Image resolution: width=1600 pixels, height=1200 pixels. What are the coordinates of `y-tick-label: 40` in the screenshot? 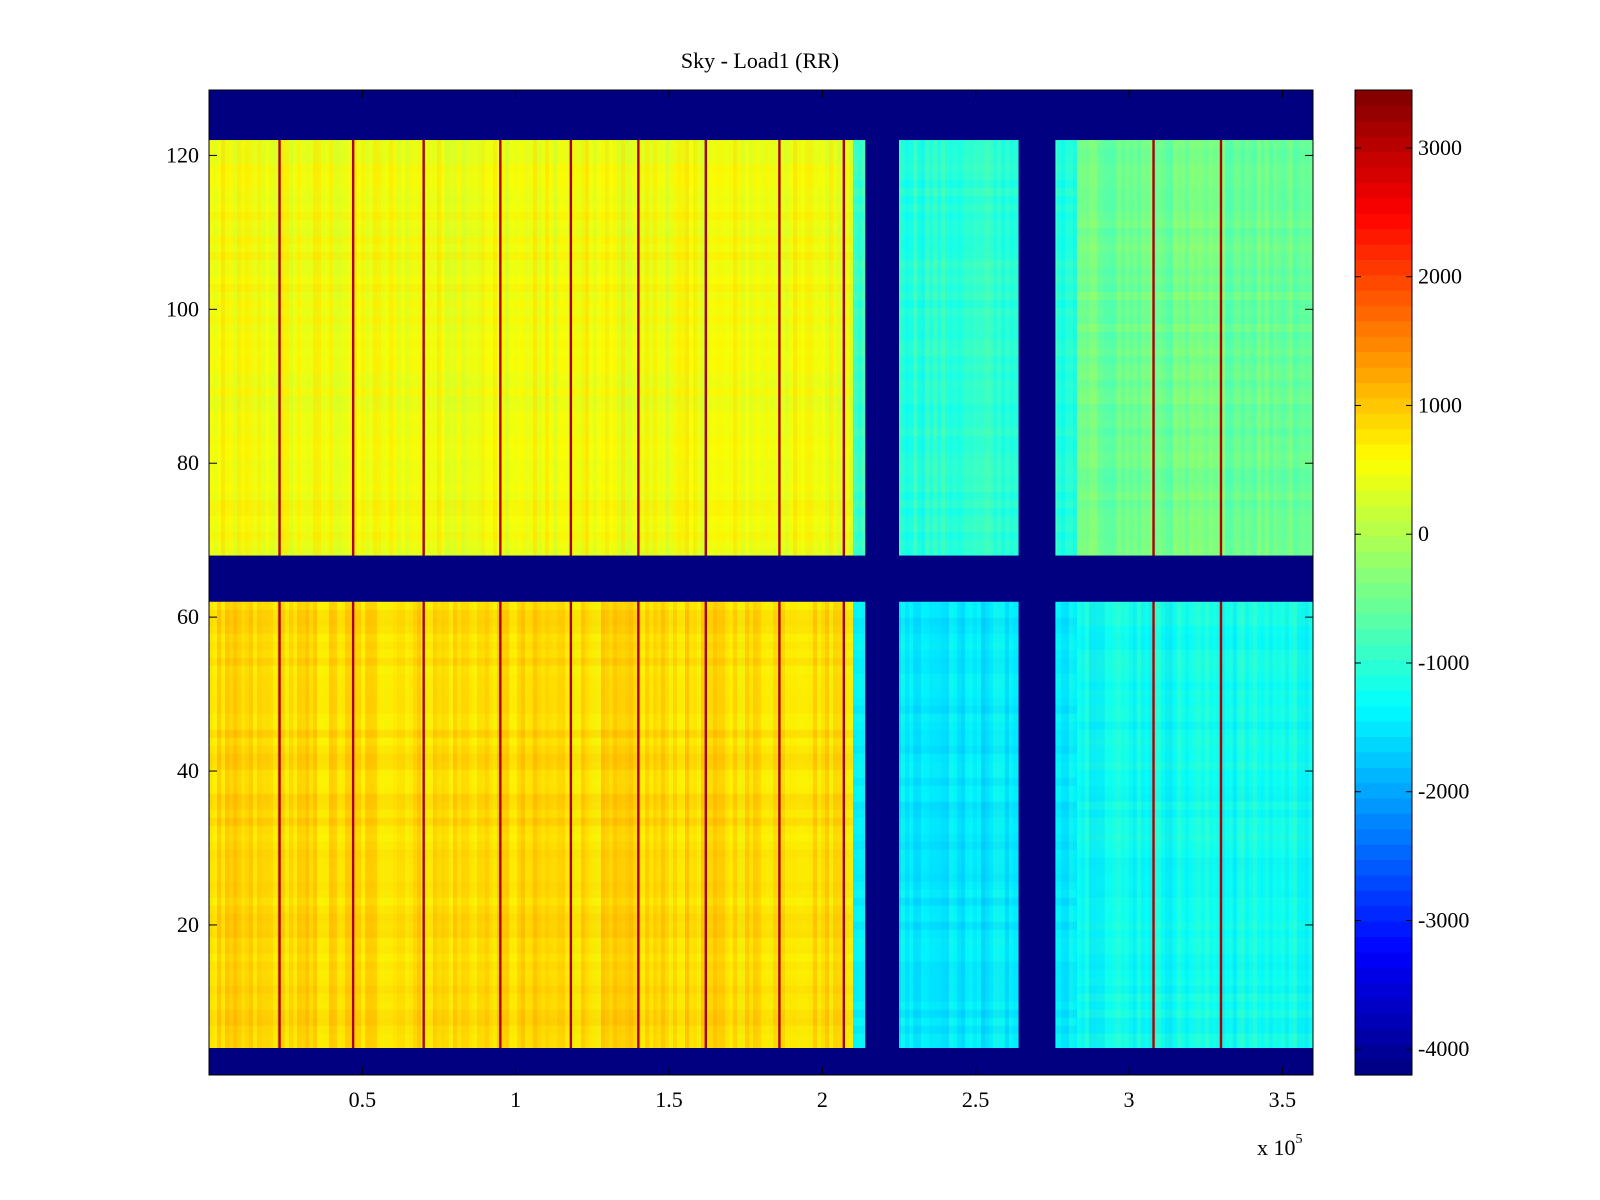 It's located at (188, 770).